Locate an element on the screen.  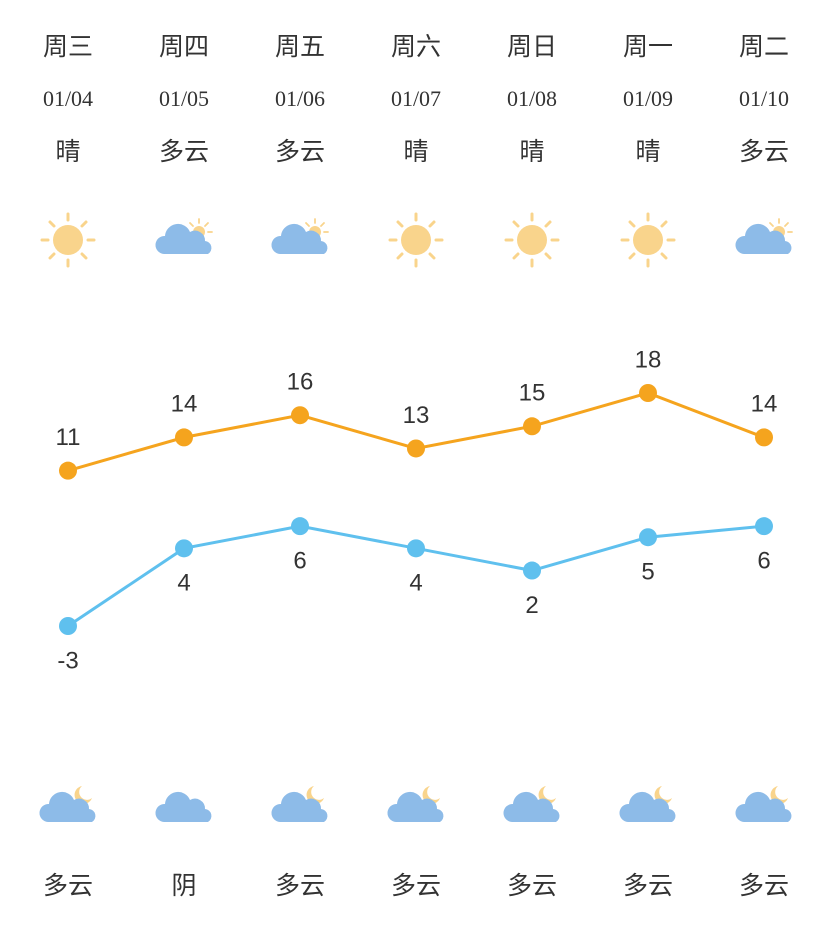
cloud-icon is located at coordinates (183, 806).